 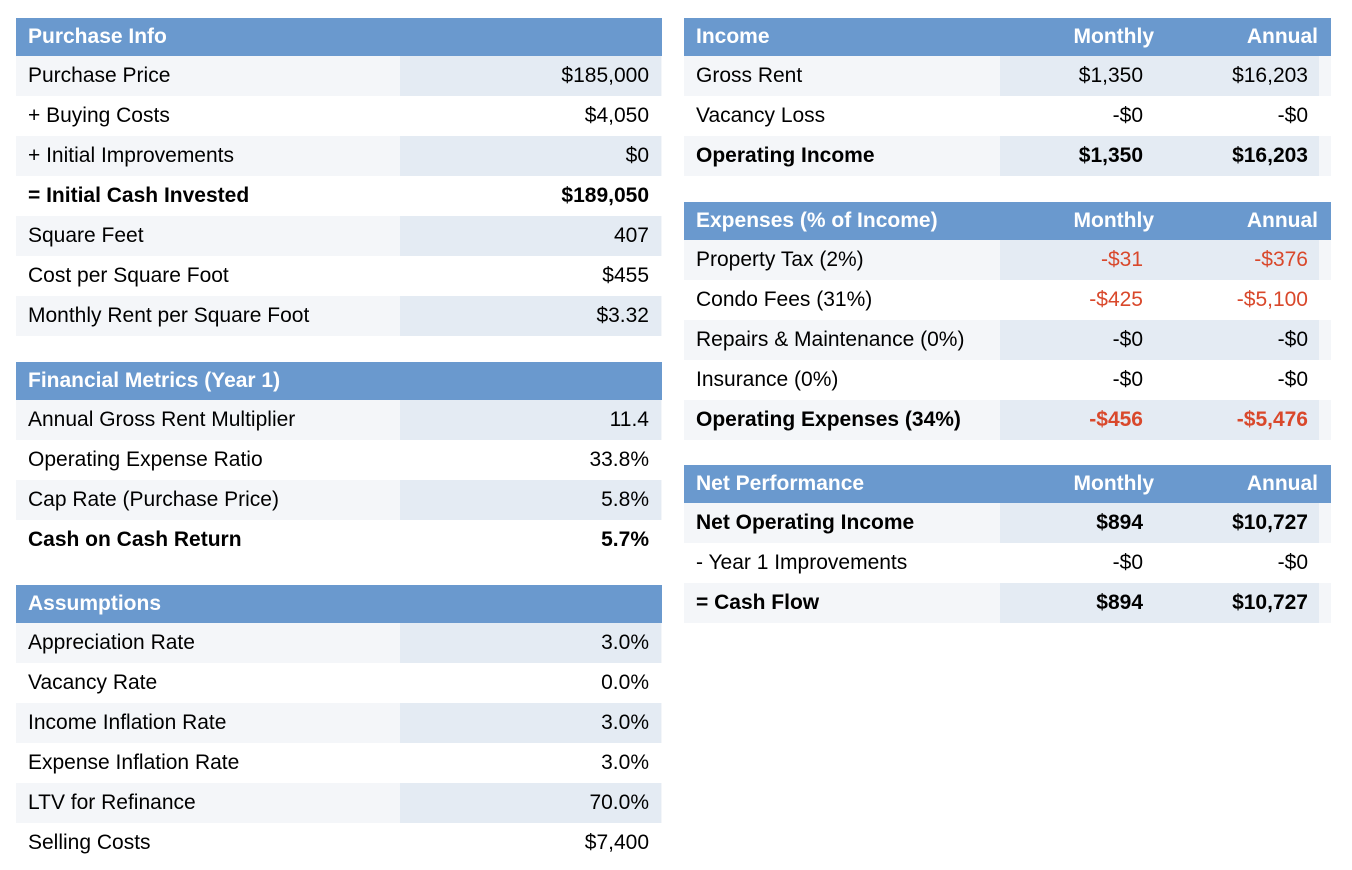 What do you see at coordinates (95, 603) in the screenshot?
I see `panel-title: Assumptions` at bounding box center [95, 603].